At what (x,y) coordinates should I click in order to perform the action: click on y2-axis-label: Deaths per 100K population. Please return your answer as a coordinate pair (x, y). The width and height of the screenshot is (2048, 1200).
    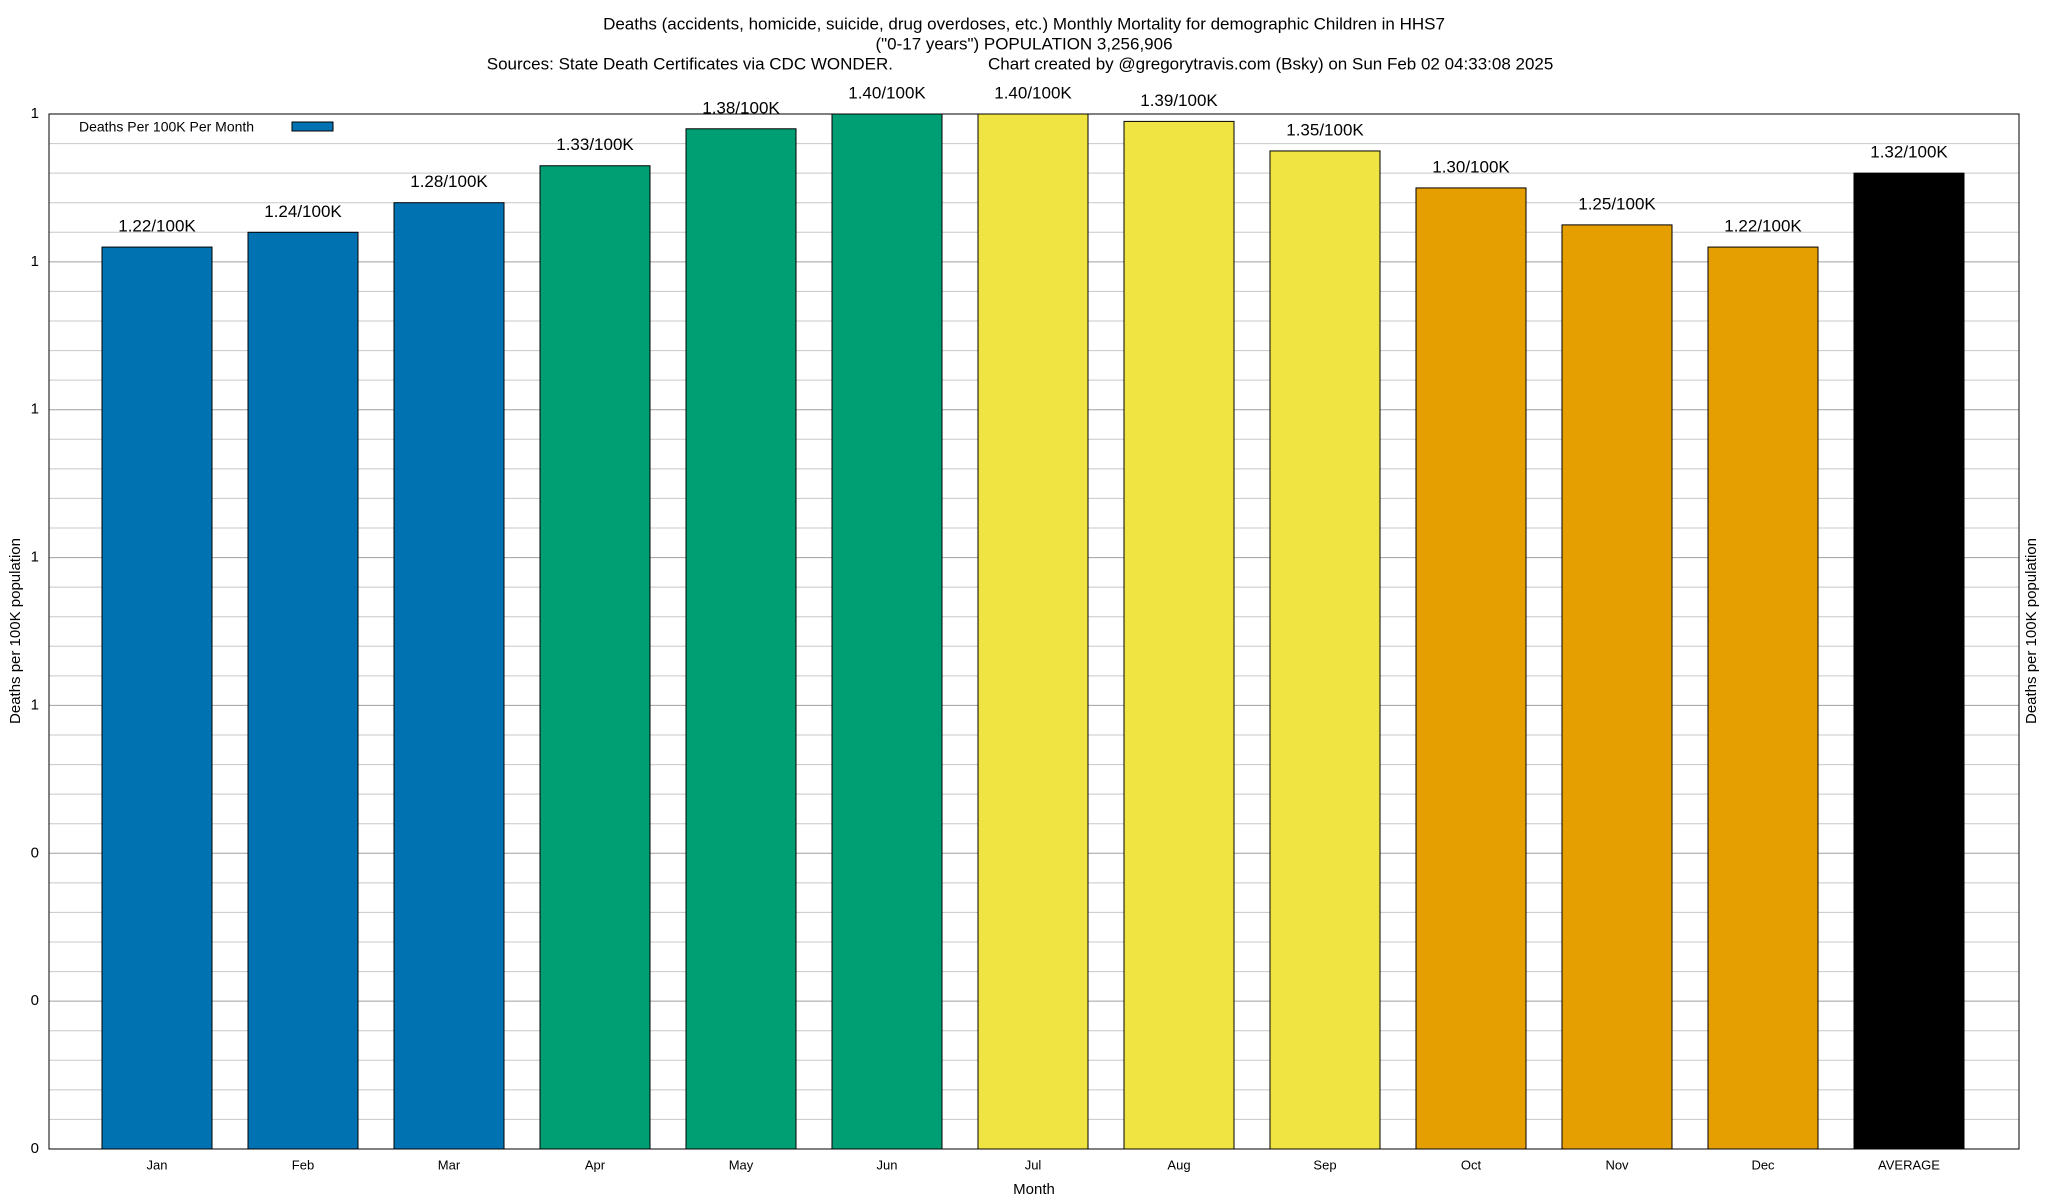
    Looking at the image, I should click on (2031, 631).